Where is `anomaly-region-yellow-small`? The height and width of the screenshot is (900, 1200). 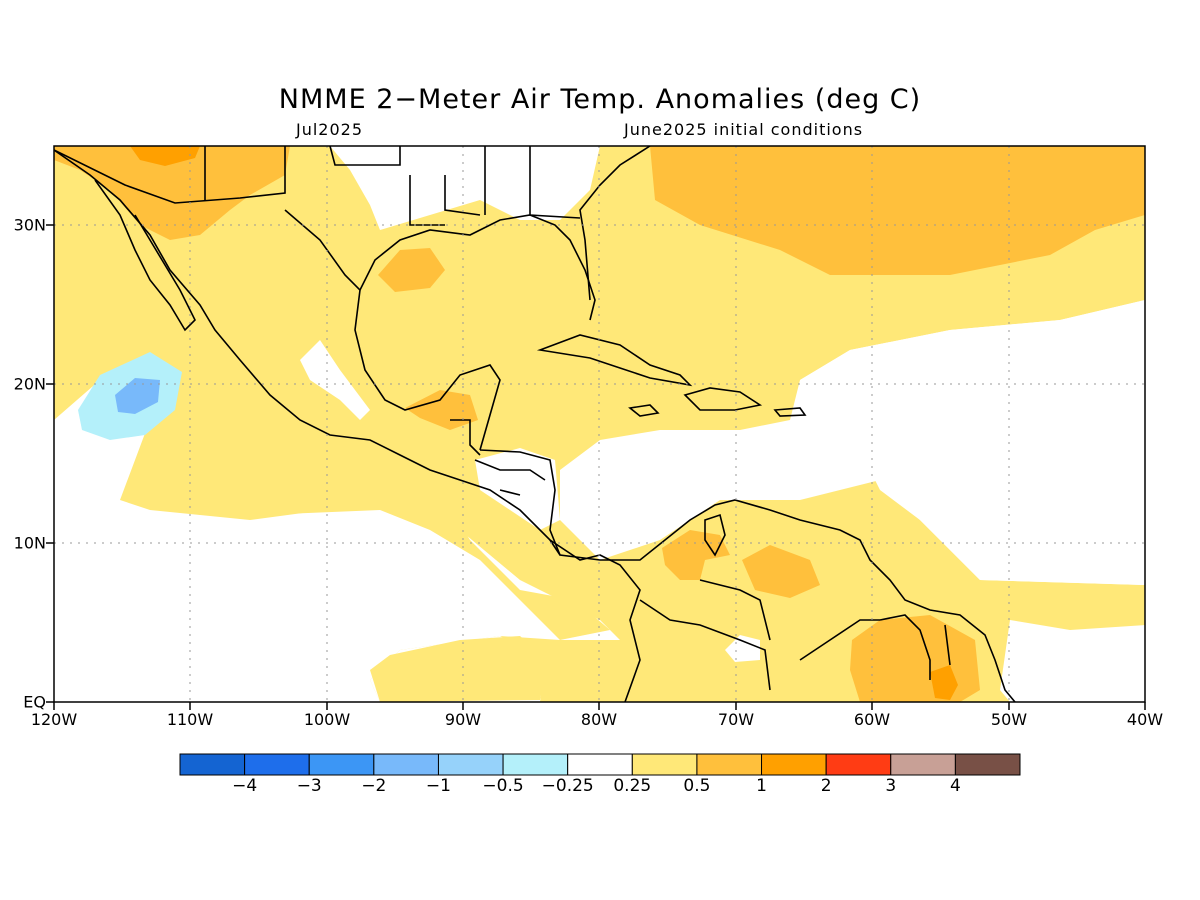 anomaly-region-yellow-small is located at coordinates (81, 311).